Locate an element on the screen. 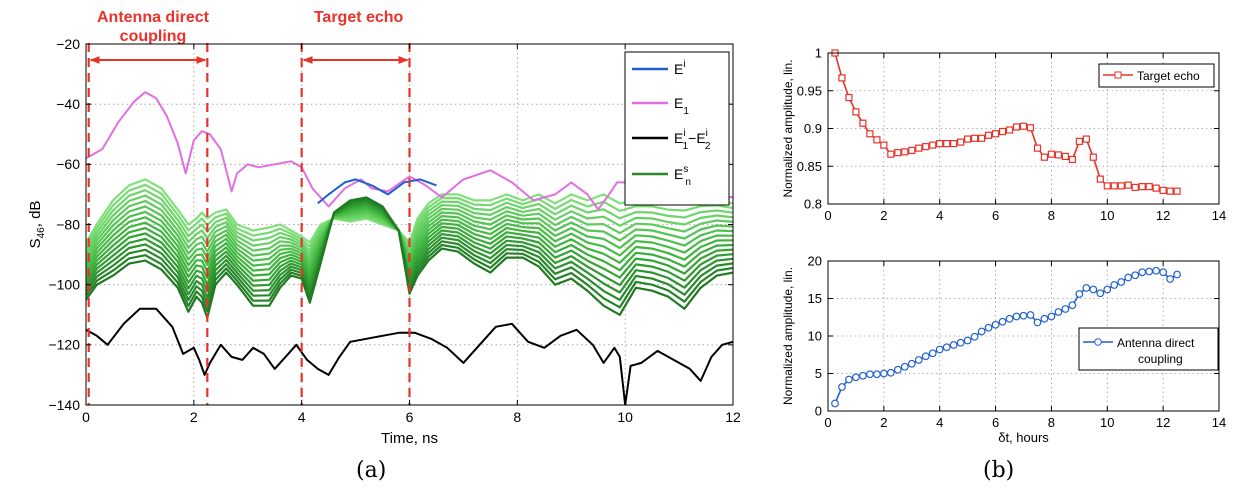 The image size is (1240, 501). x-axis-label: δt, hours is located at coordinates (1023, 437).